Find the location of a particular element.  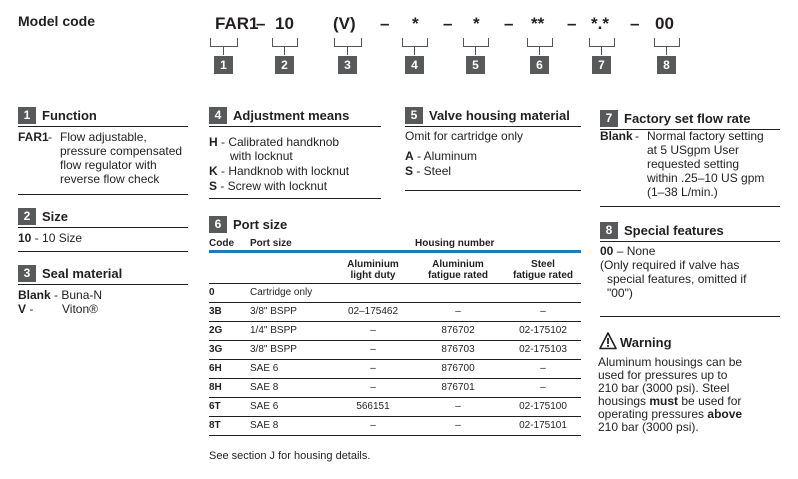

seal-item-v: V - is located at coordinates (26, 309).